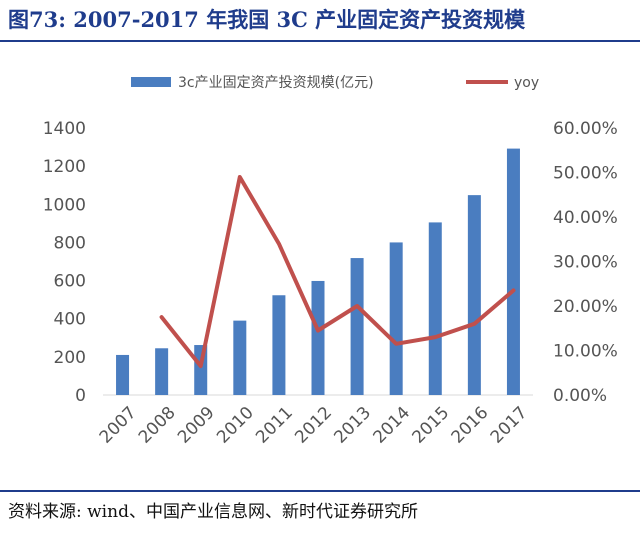 This screenshot has height=535, width=640. I want to click on legend-bar-swatch, so click(151, 82).